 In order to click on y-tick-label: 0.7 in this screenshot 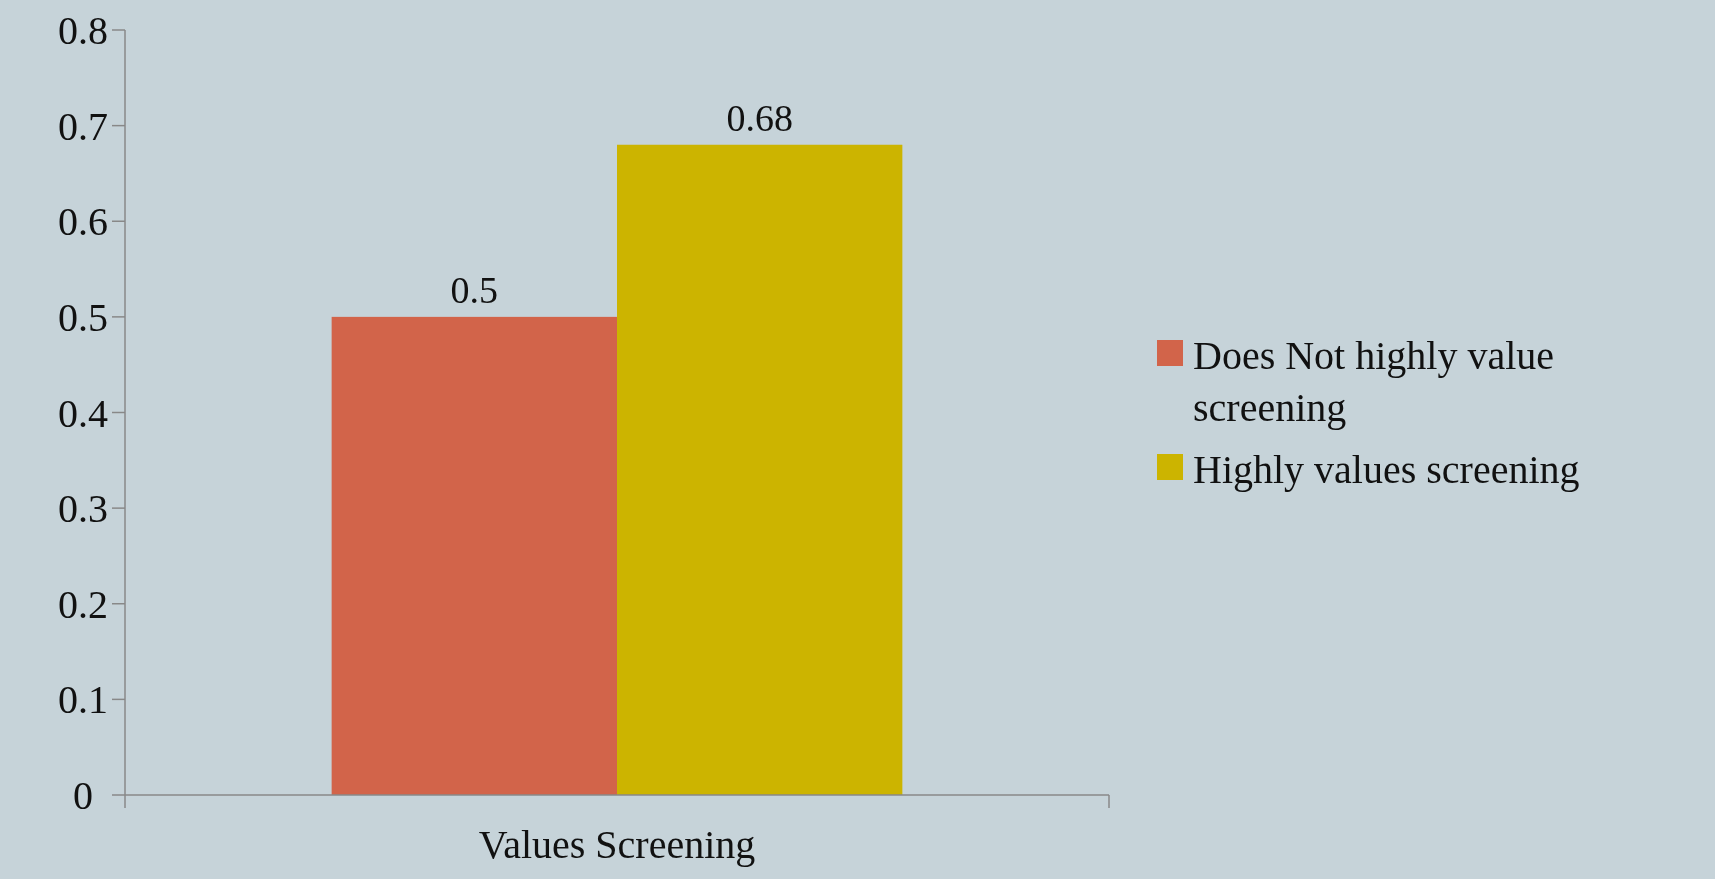, I will do `click(83, 126)`.